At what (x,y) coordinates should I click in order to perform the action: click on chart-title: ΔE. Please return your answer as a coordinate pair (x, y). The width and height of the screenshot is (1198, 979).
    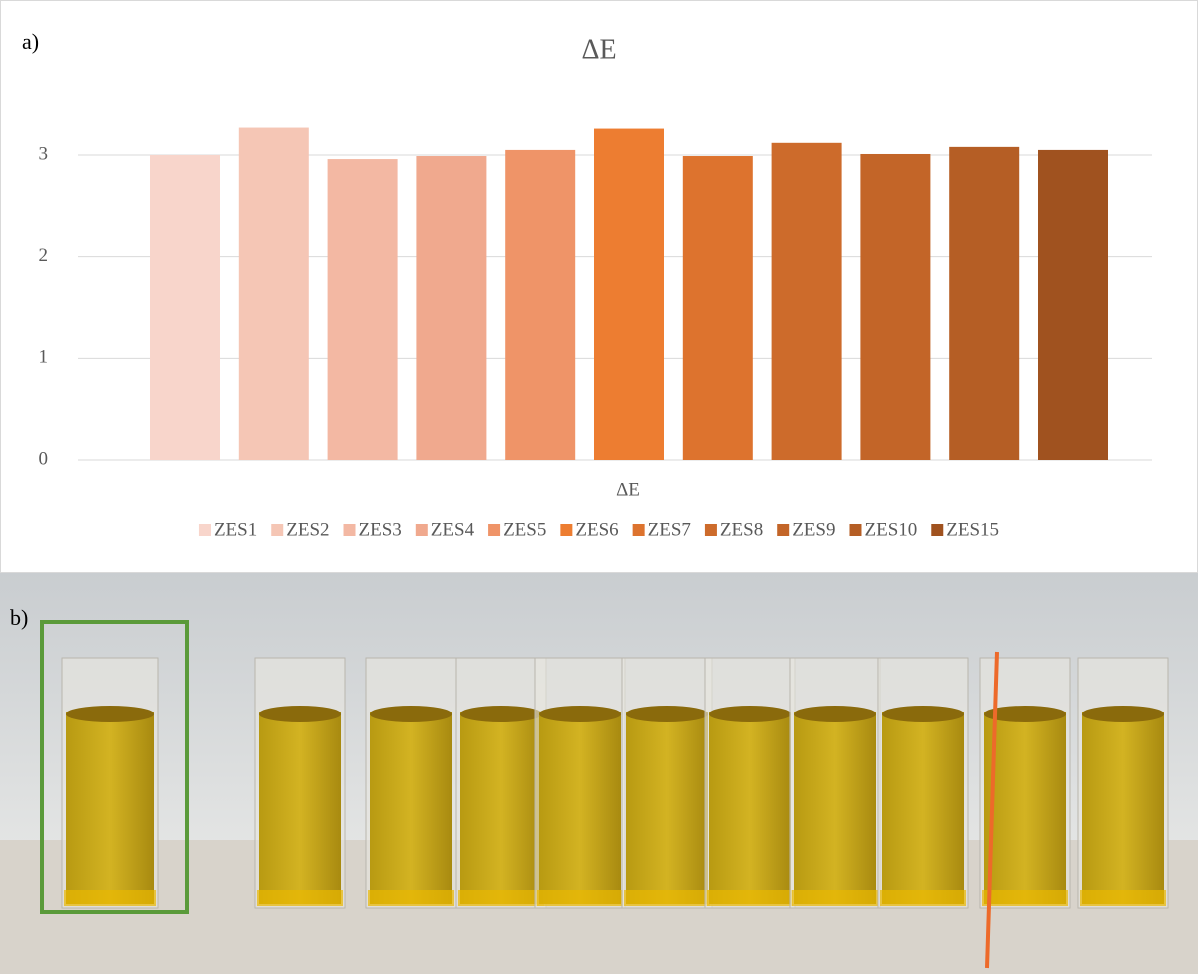
    Looking at the image, I should click on (598, 49).